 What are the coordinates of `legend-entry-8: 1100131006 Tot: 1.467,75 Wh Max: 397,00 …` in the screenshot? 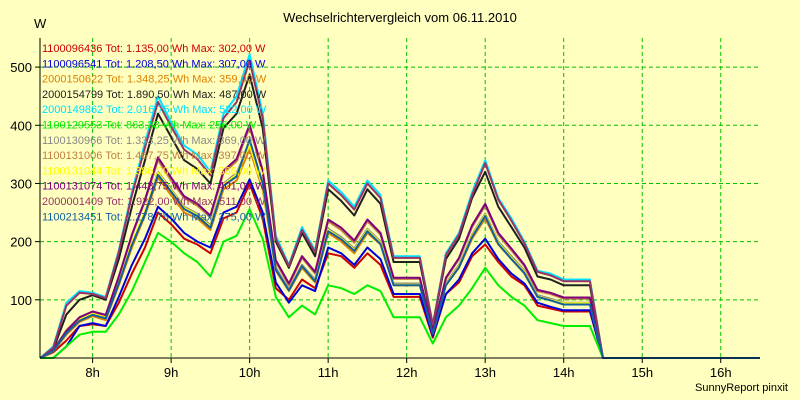 It's located at (154, 156).